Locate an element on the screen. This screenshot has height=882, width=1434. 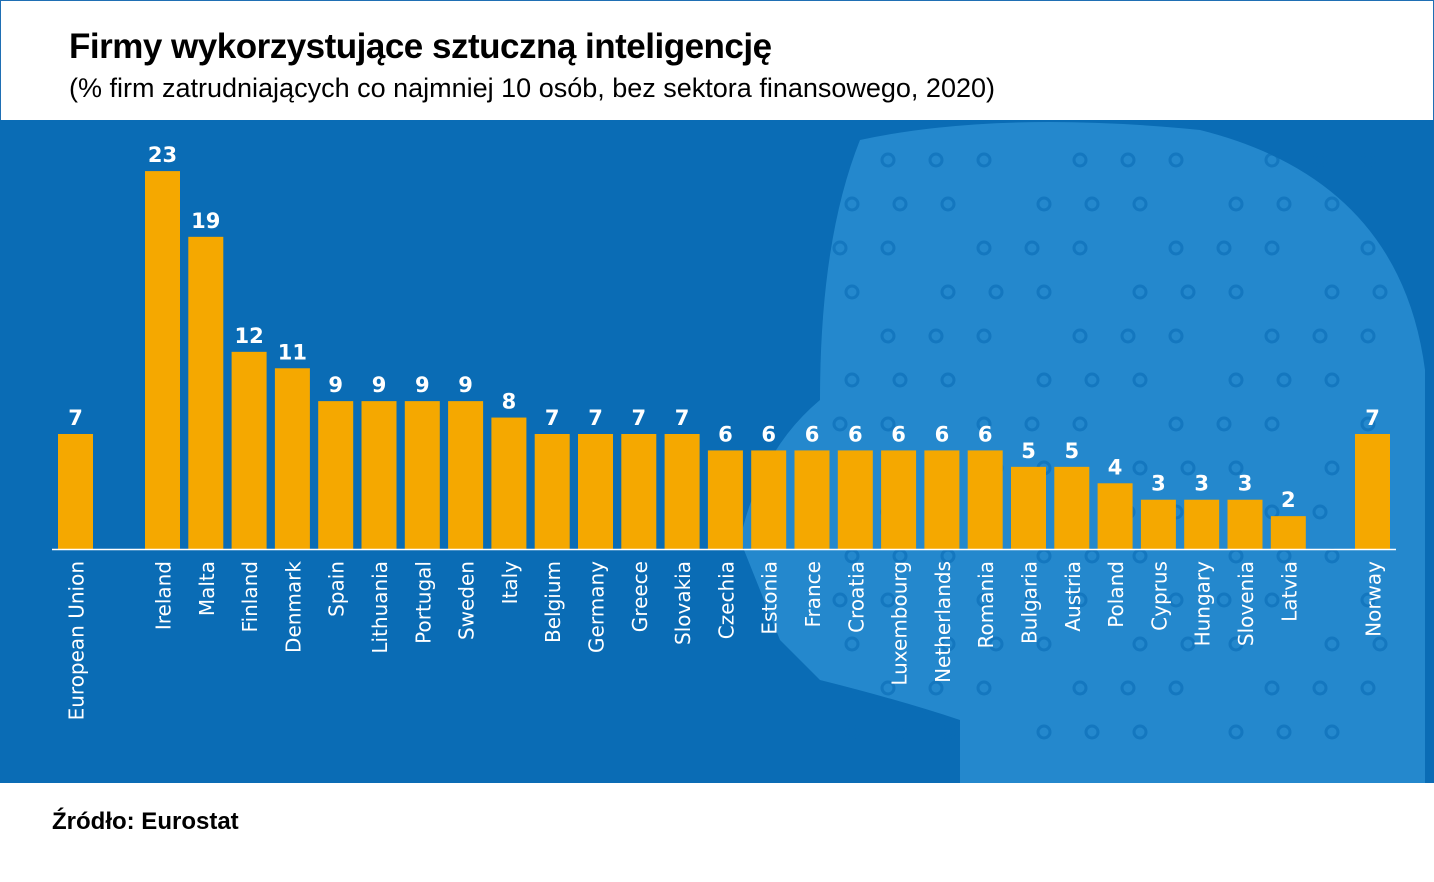
bar-sweden is located at coordinates (466, 475).